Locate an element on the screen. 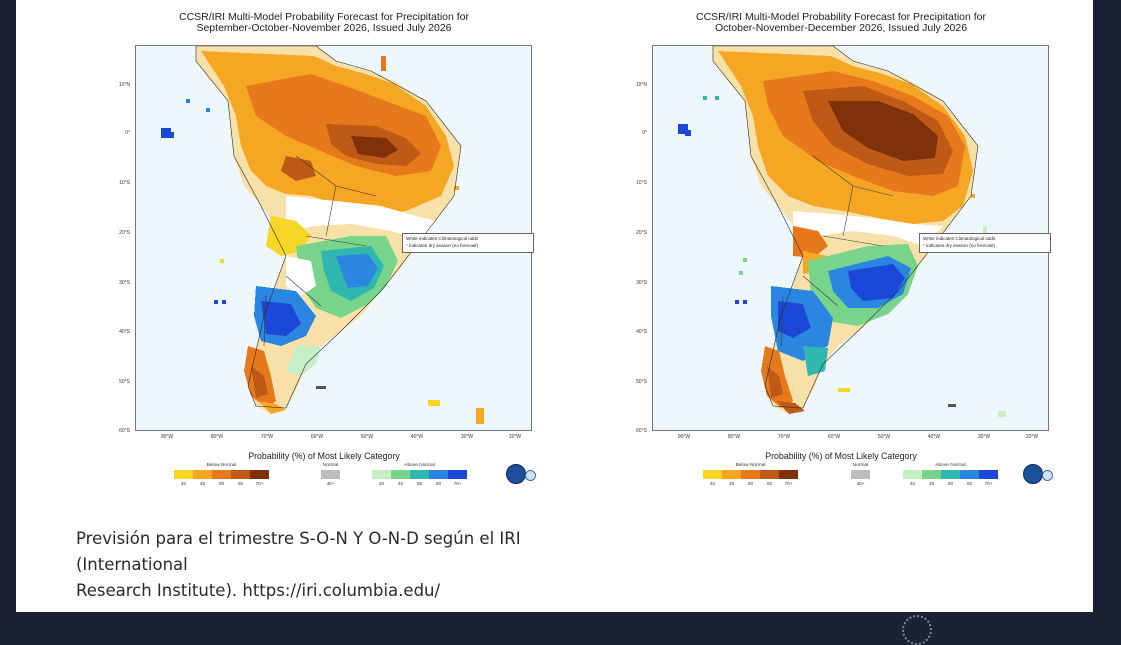 The height and width of the screenshot is (645, 1121). probability-title: Probability (%) of Most Likely Category is located at coordinates (841, 456).